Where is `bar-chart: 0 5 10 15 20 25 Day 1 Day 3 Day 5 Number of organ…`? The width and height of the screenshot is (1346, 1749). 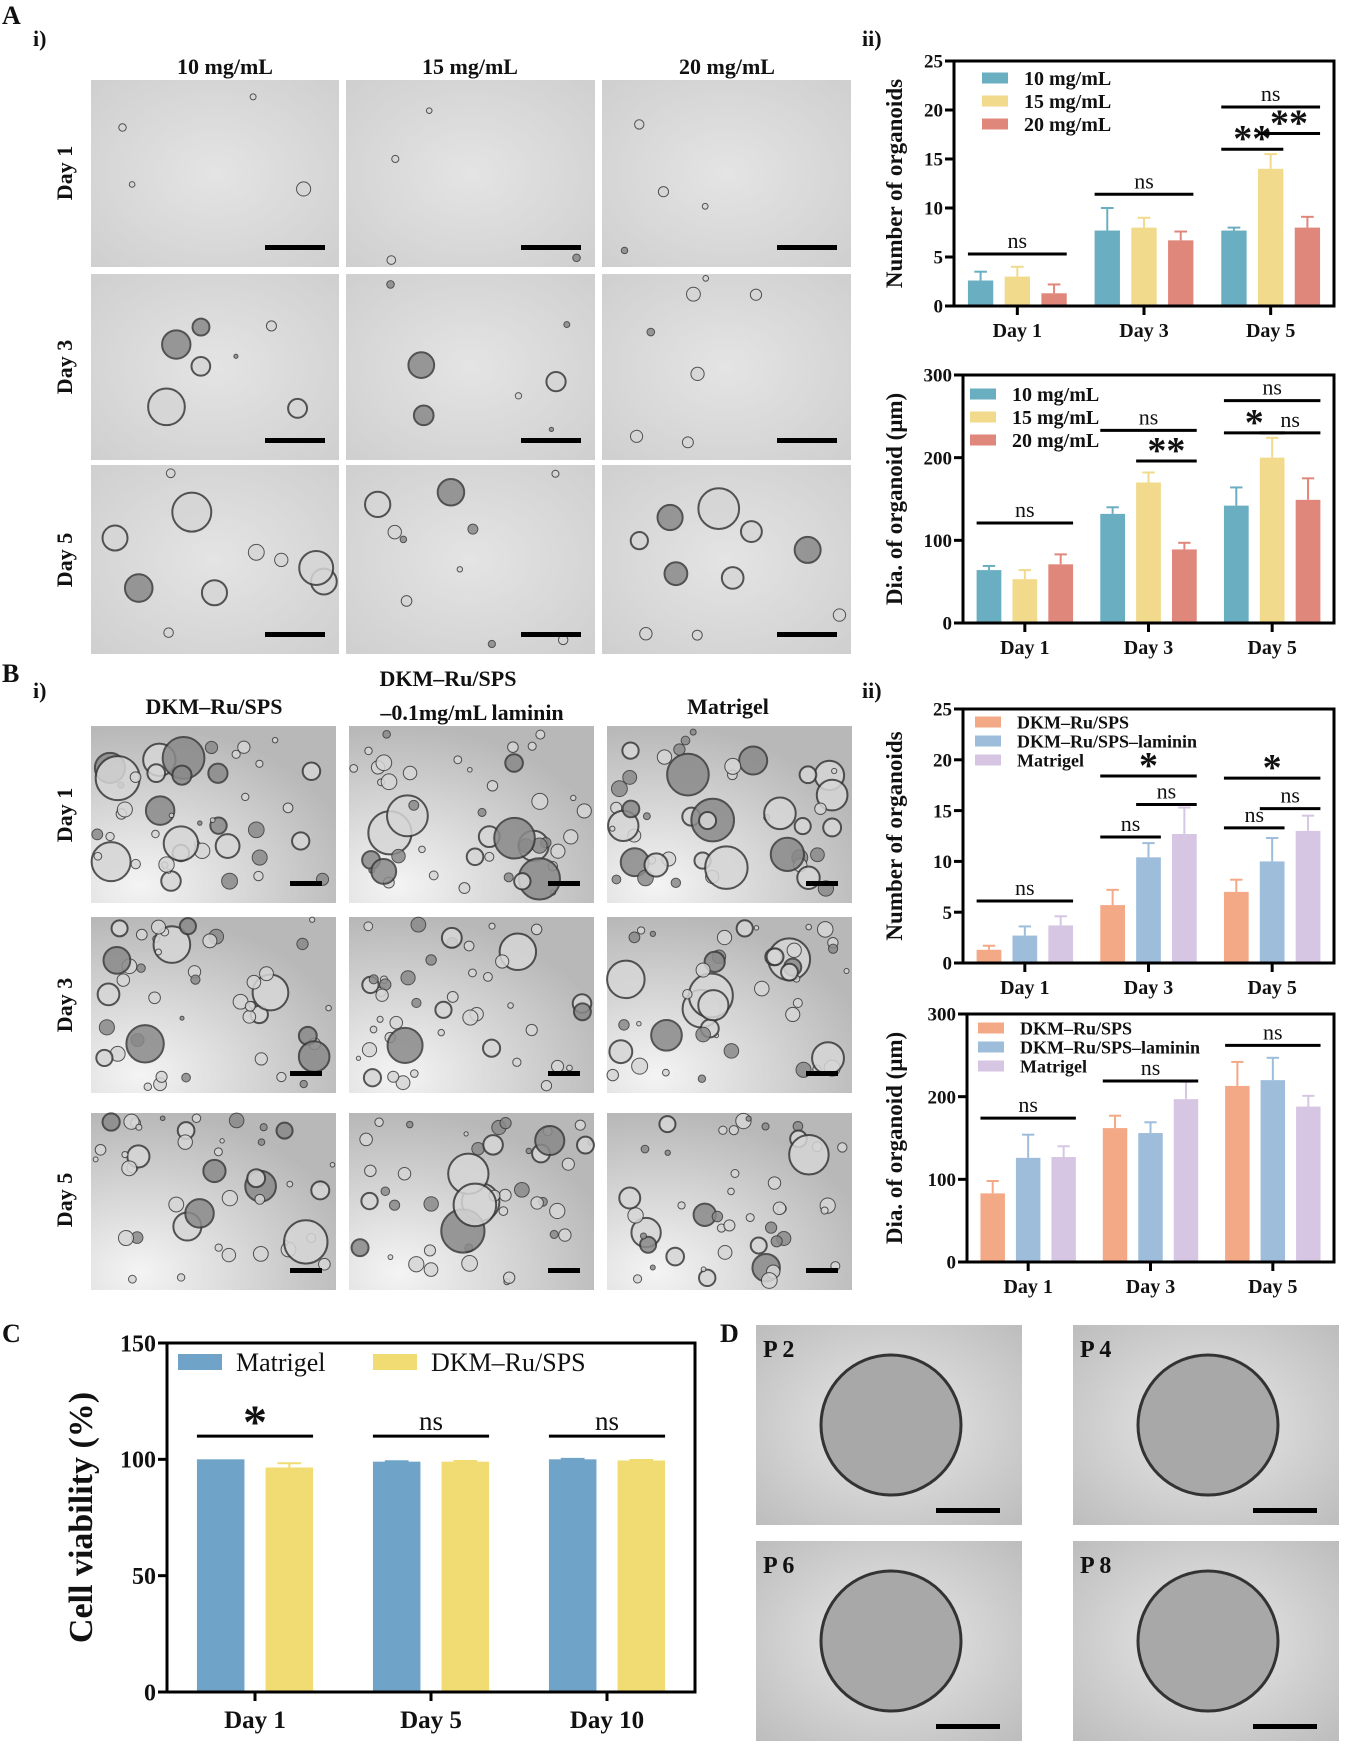
bar-chart: 0 5 10 15 20 25 Day 1 Day 3 Day 5 Number of organ… is located at coordinates (1109, 197).